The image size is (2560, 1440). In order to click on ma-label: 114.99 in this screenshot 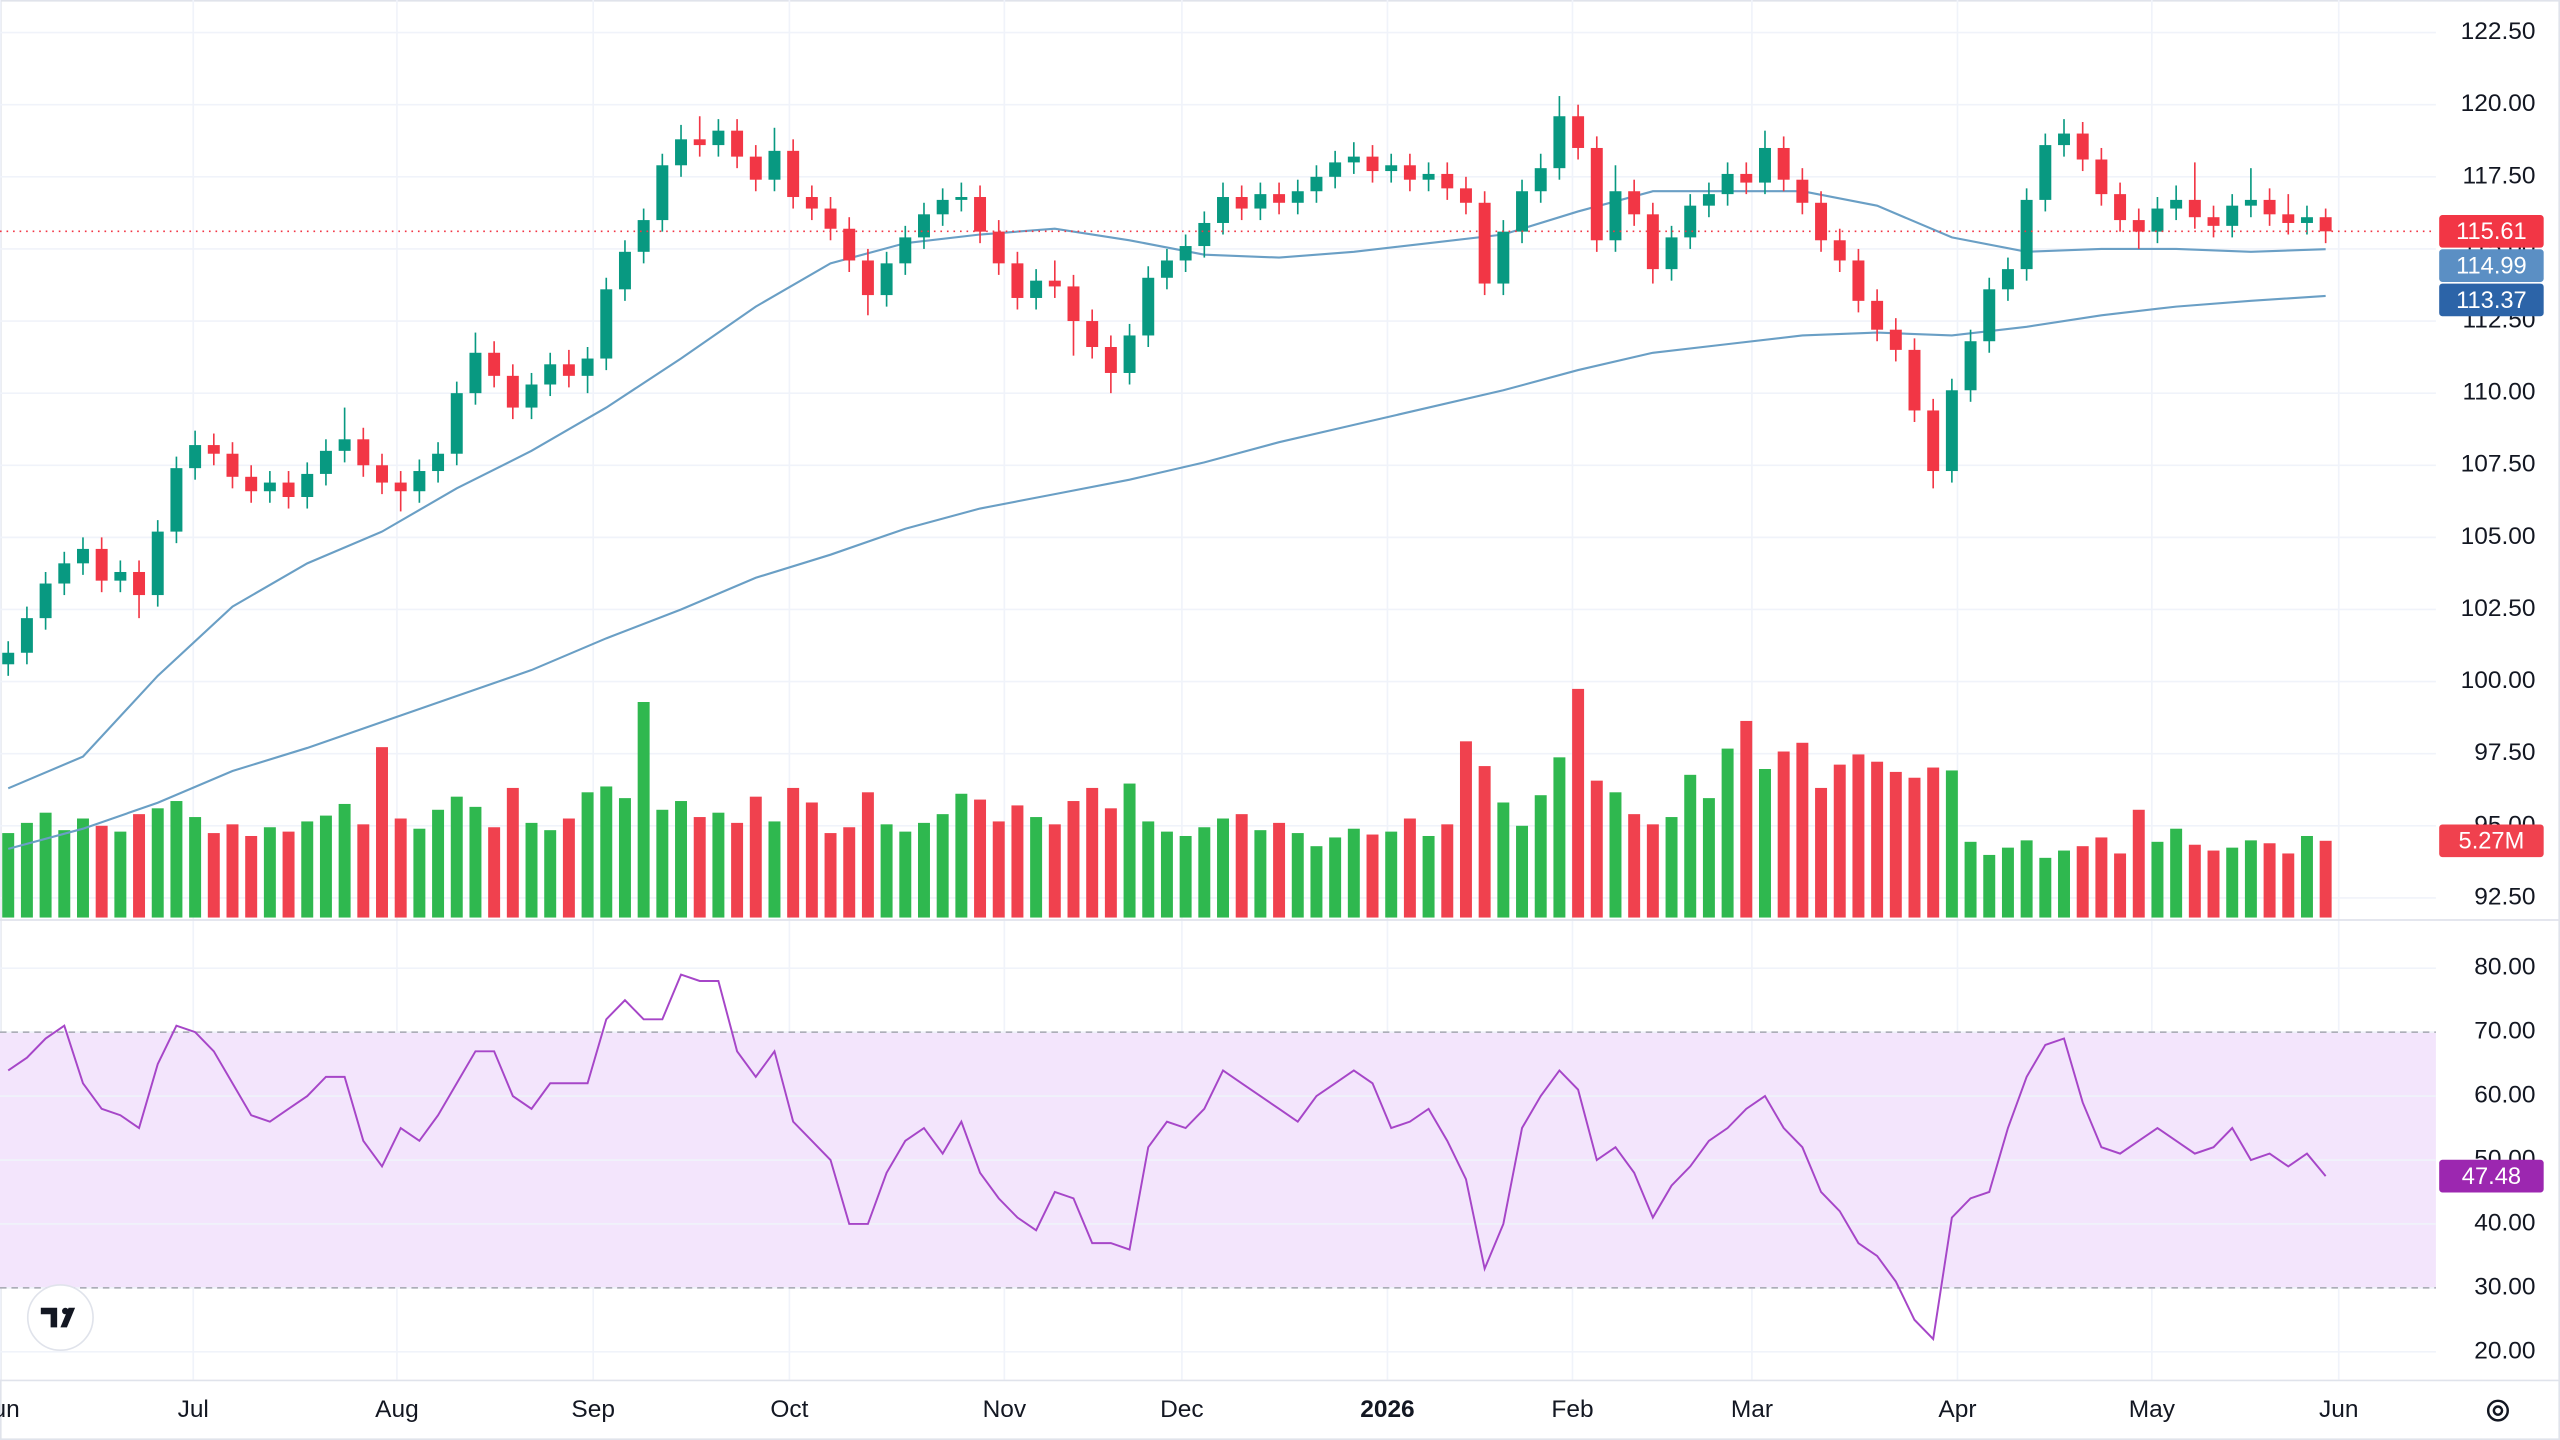, I will do `click(2491, 267)`.